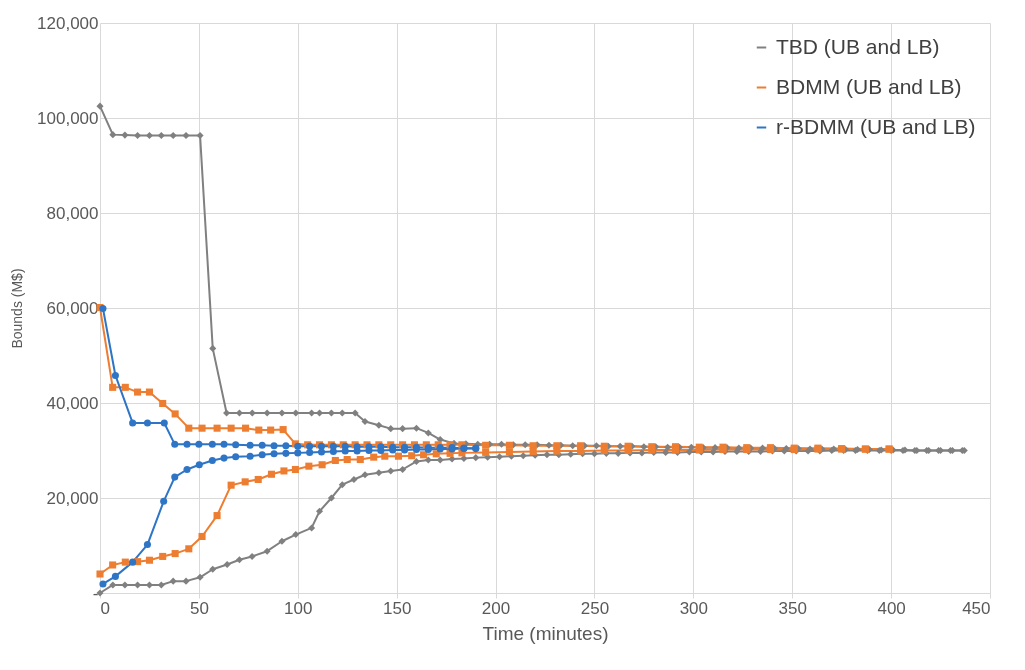  What do you see at coordinates (496, 608) in the screenshot?
I see `x-tick-label: 200` at bounding box center [496, 608].